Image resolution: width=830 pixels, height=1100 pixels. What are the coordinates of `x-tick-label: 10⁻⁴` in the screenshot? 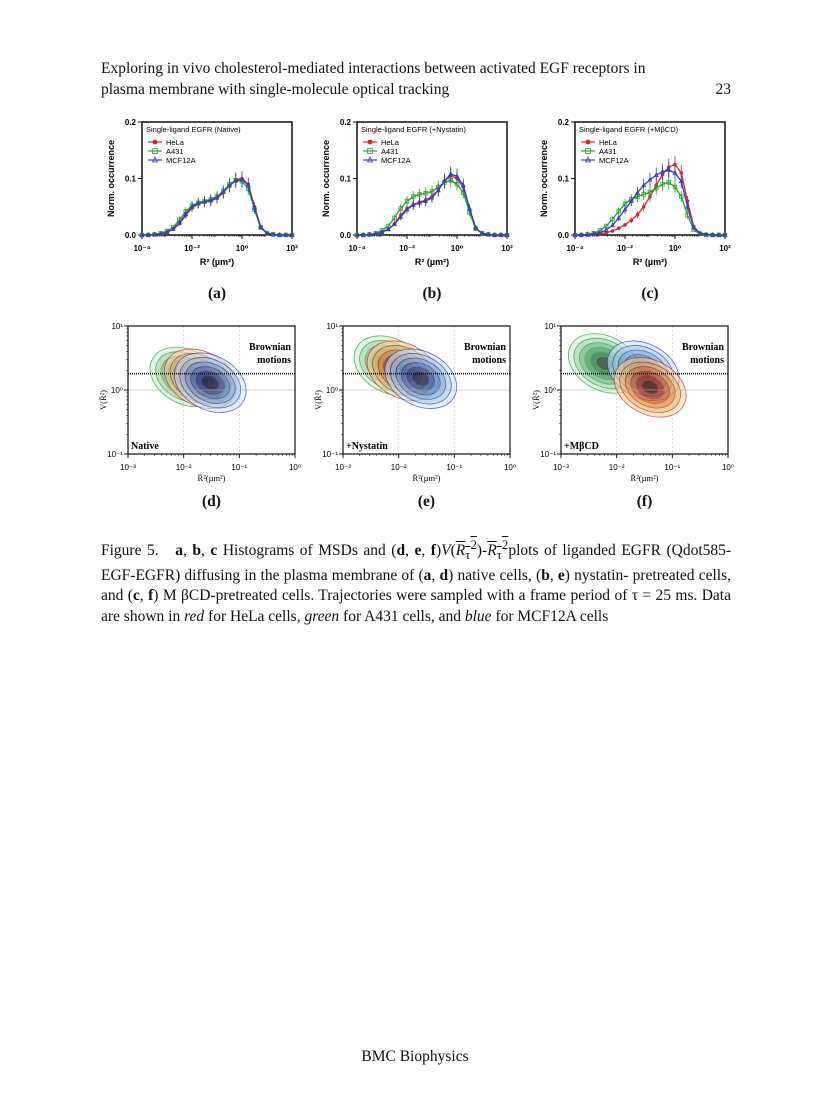 It's located at (141, 248).